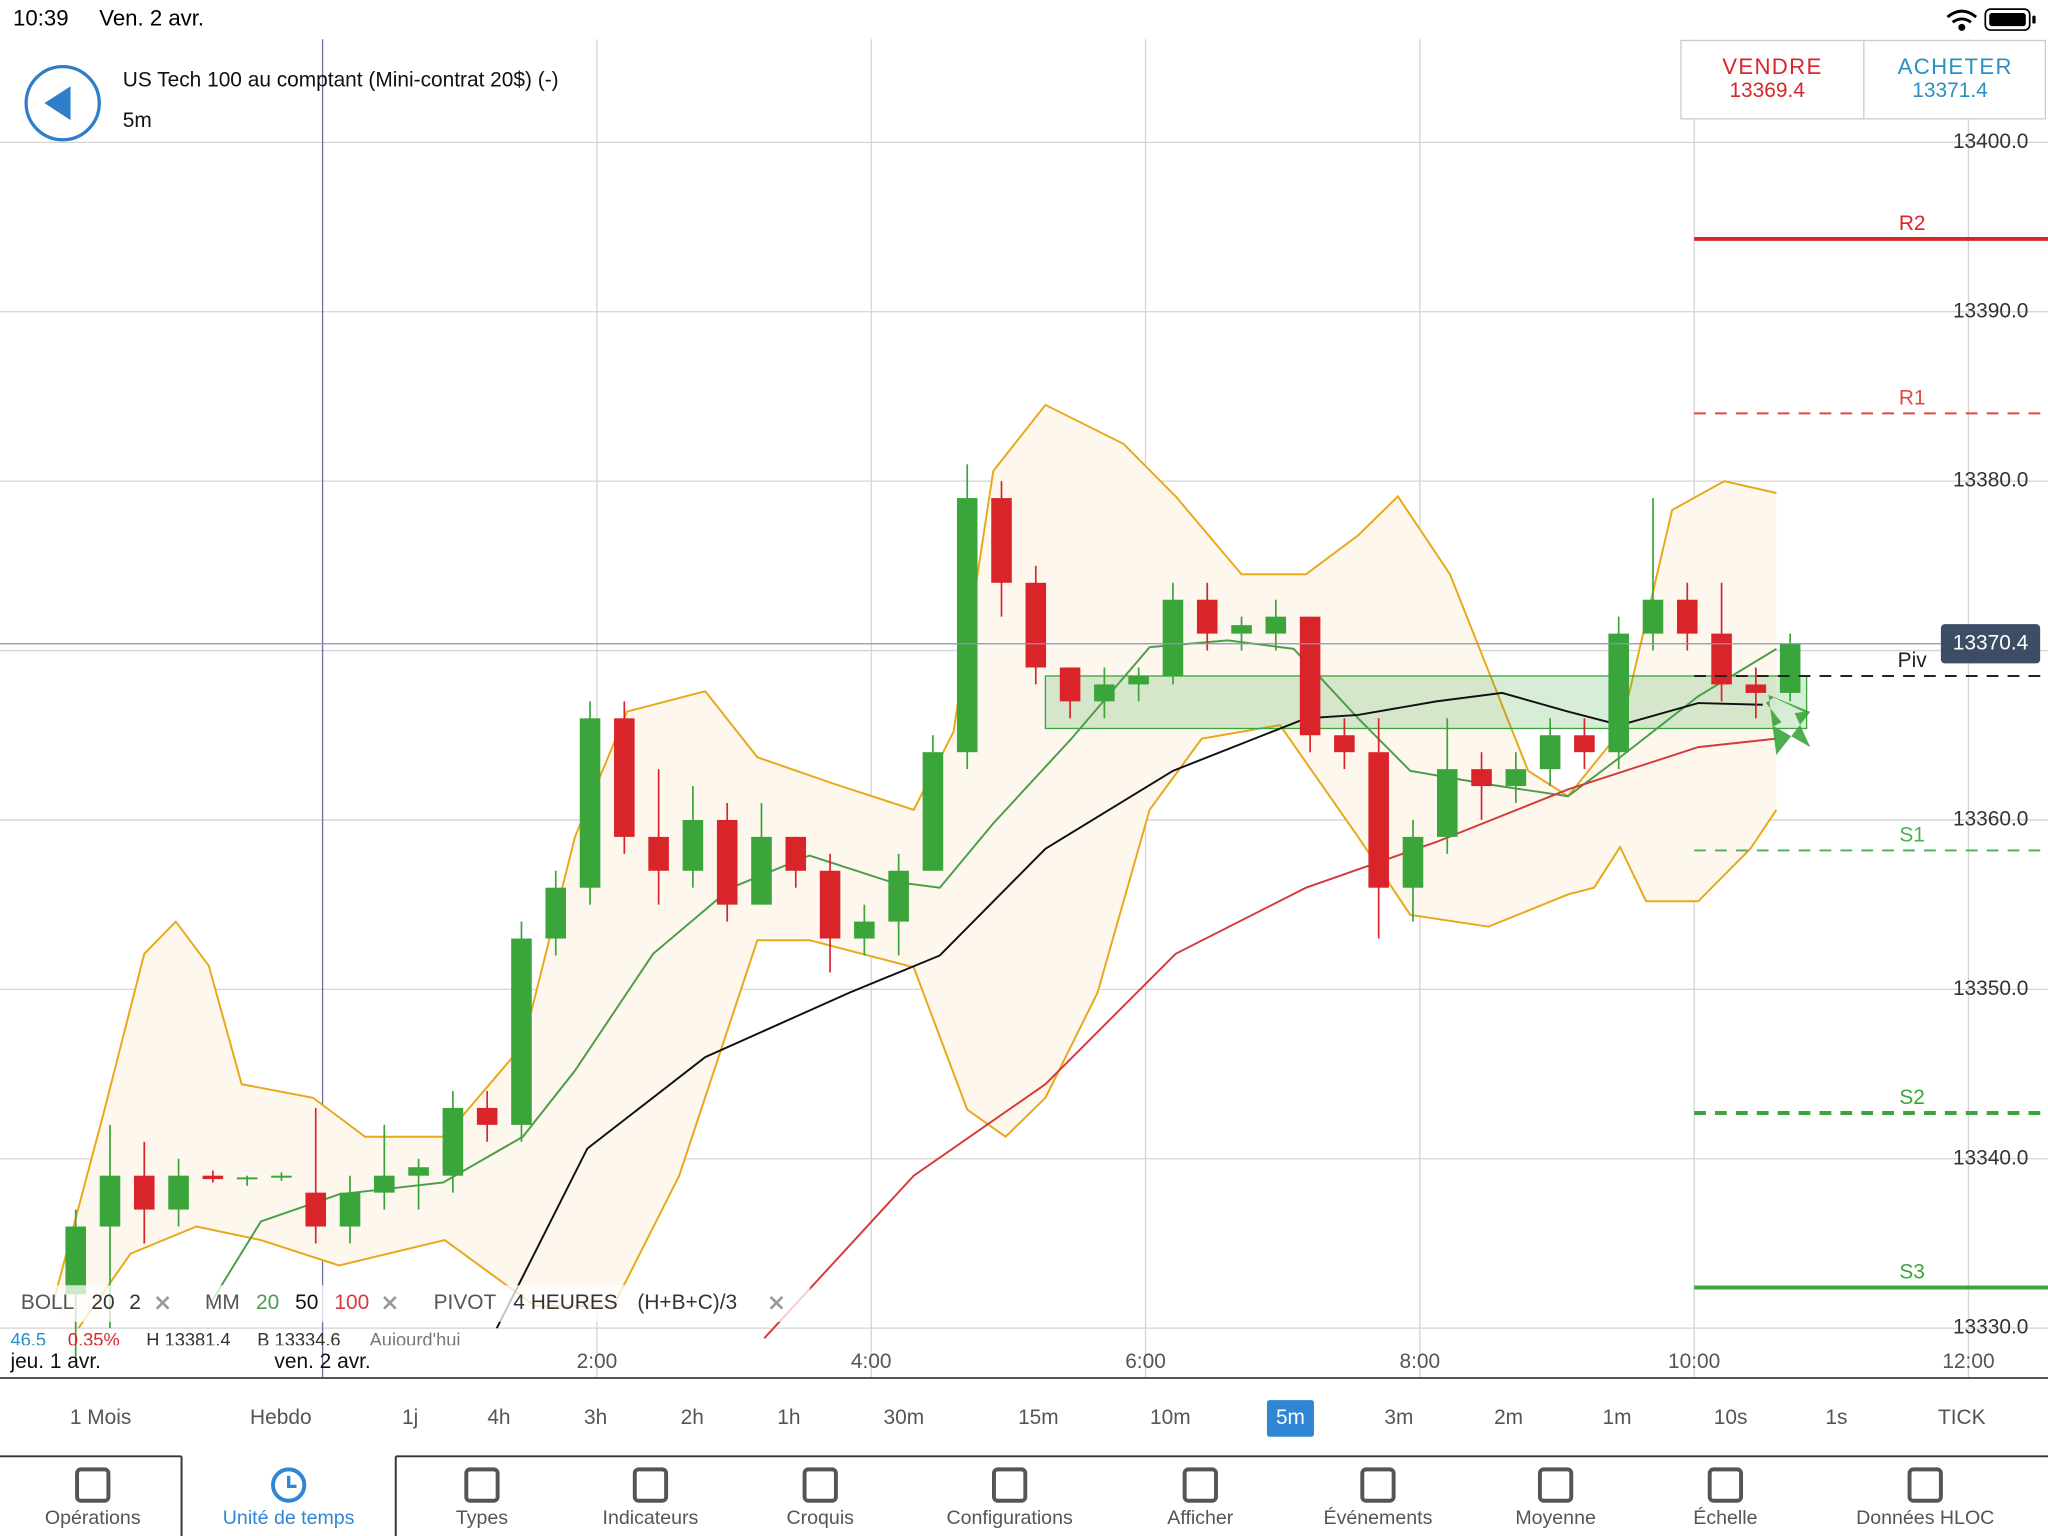 The width and height of the screenshot is (2048, 1536). Describe the element at coordinates (788, 1417) in the screenshot. I see `timeframe-item: 1h` at that location.